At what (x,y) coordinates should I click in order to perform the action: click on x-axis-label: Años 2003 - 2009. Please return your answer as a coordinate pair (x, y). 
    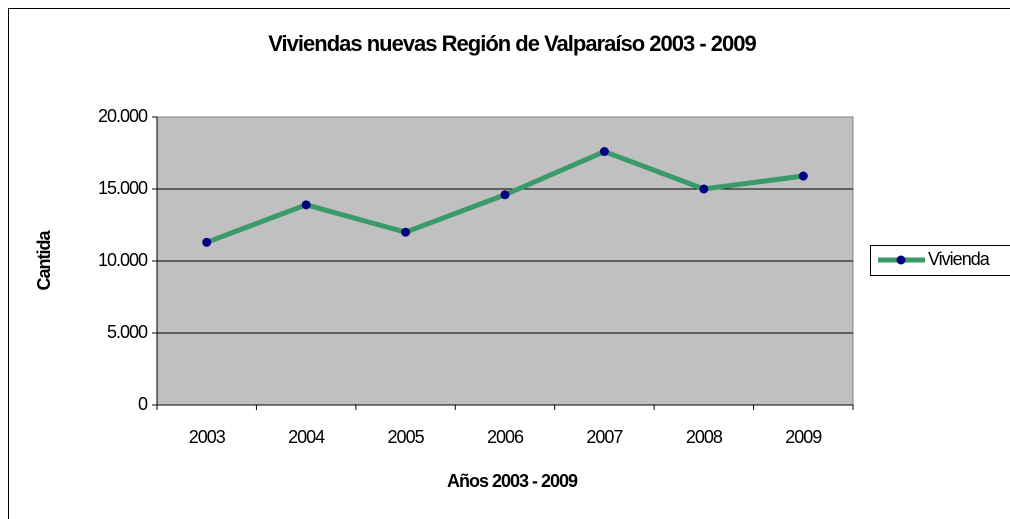
    Looking at the image, I should click on (512, 481).